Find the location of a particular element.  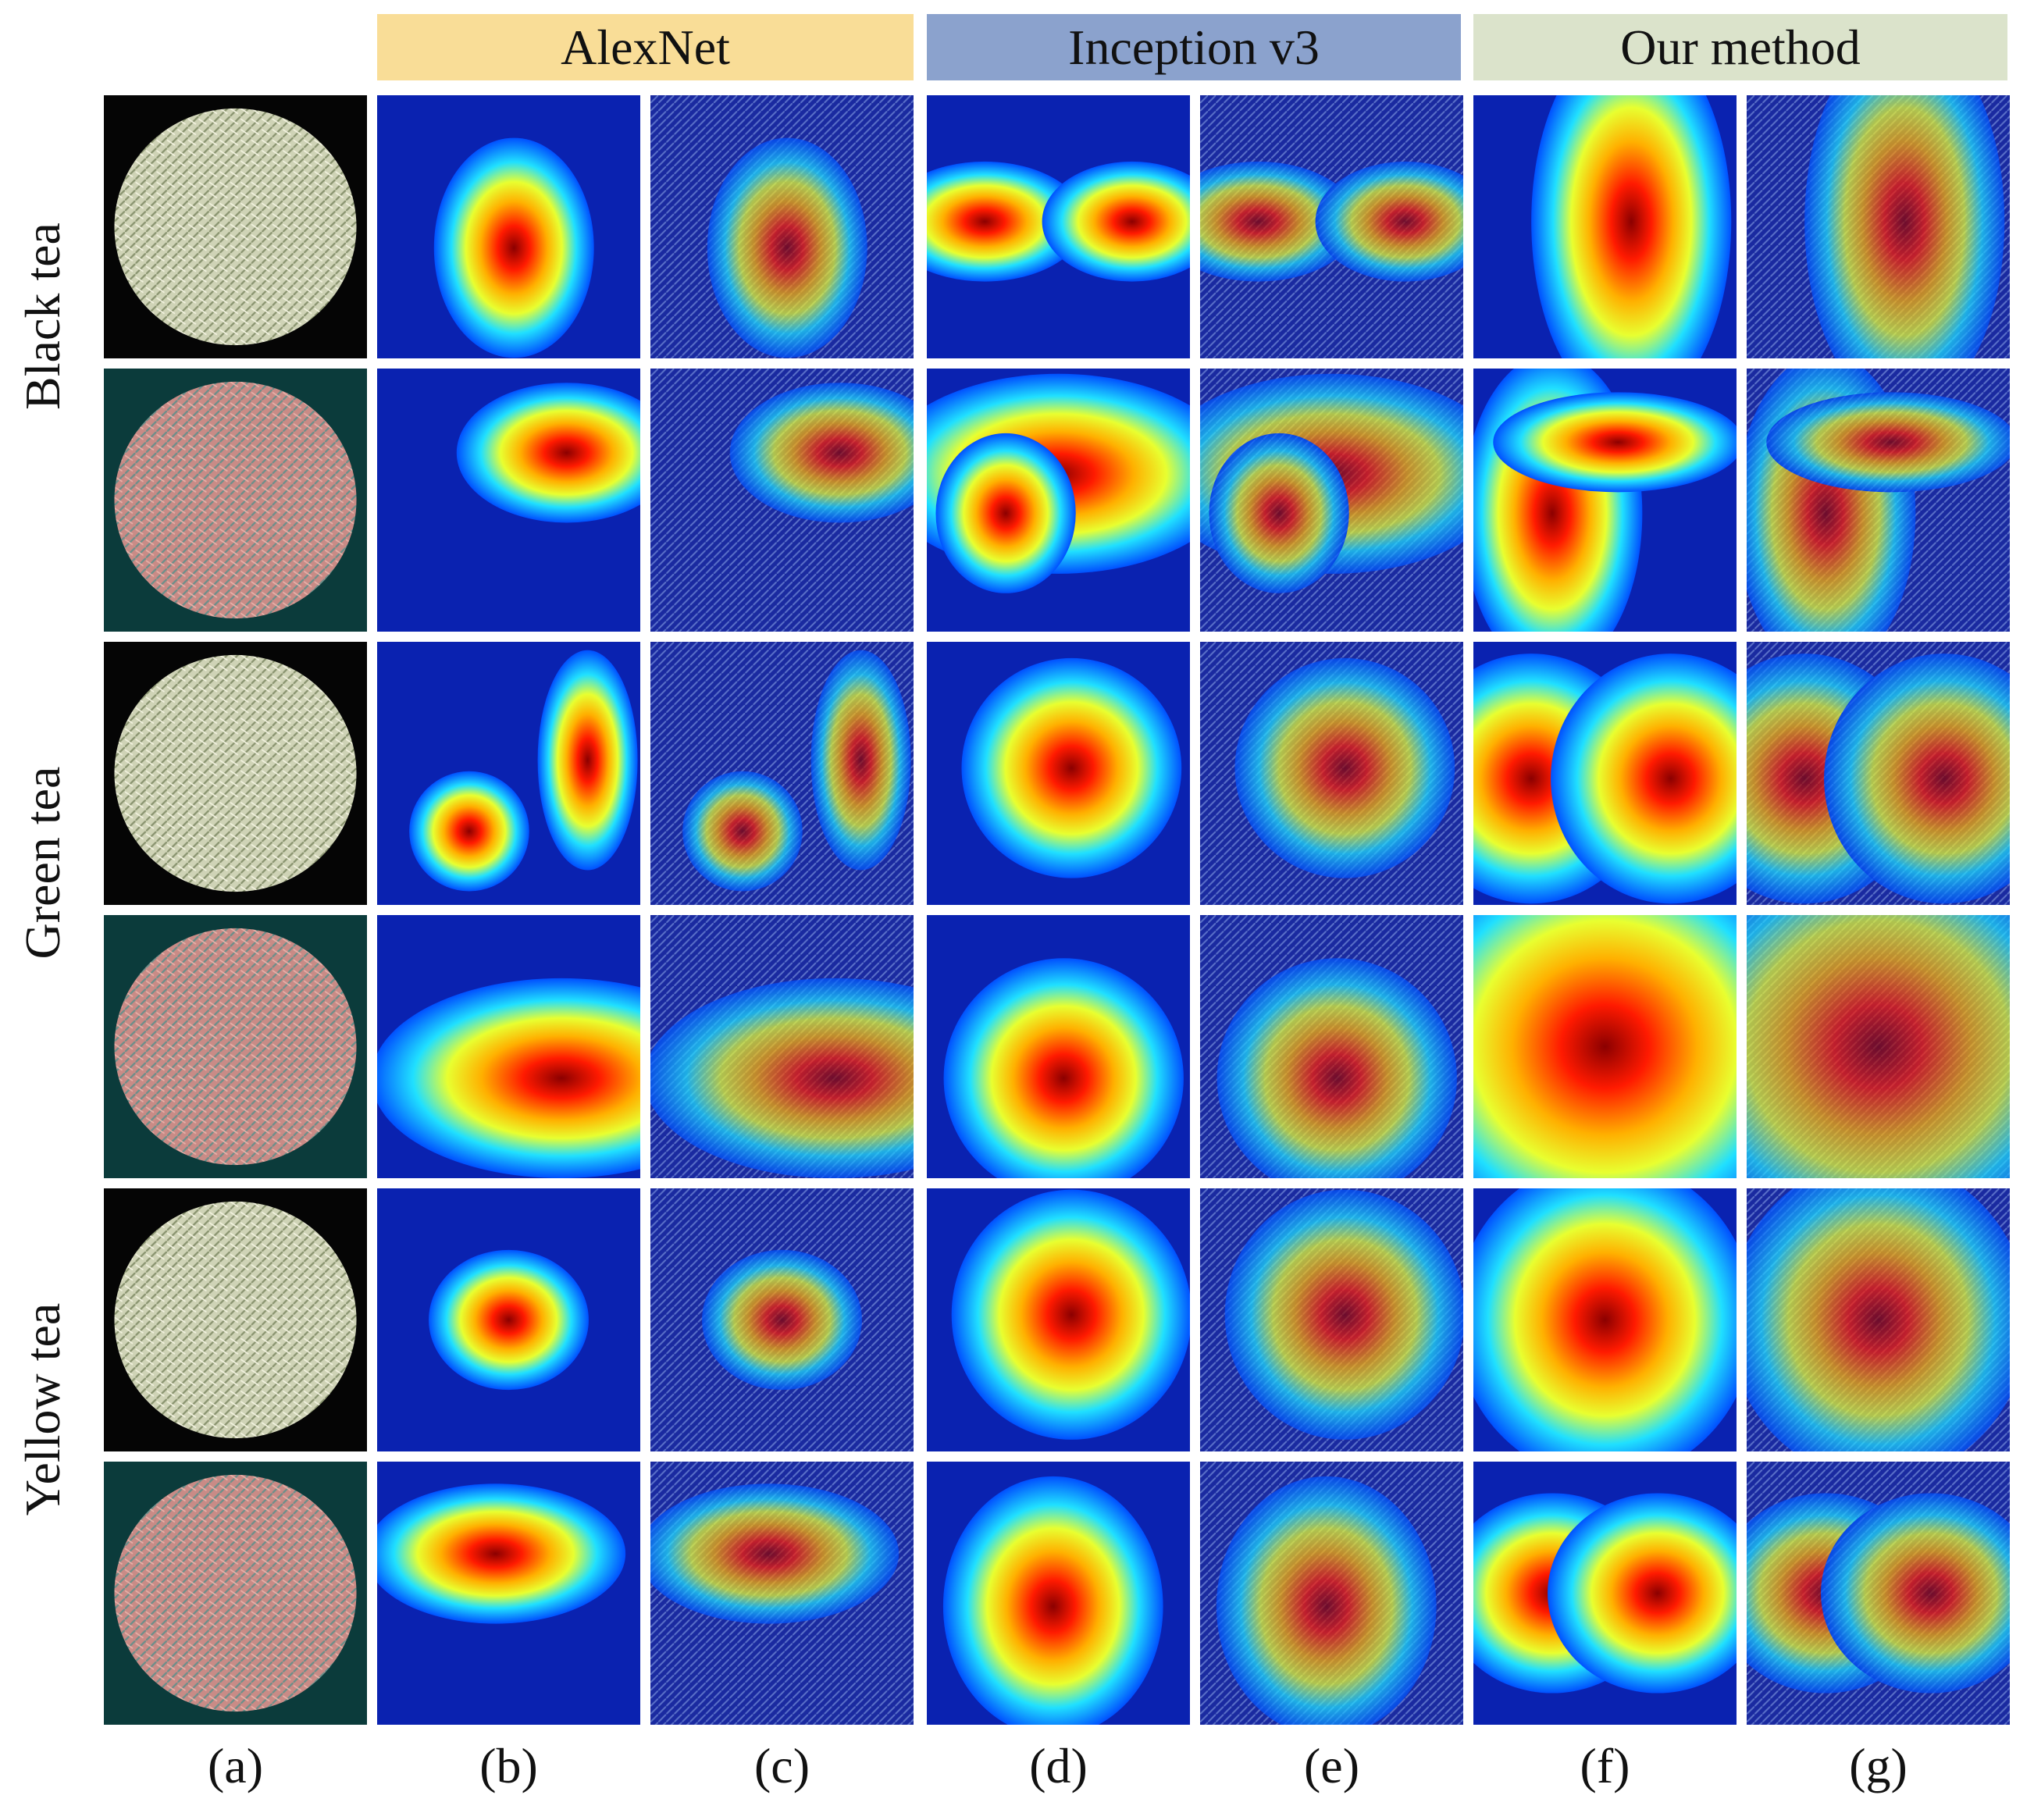

heatmap-overlay-black-tea-2-c is located at coordinates (782, 500).